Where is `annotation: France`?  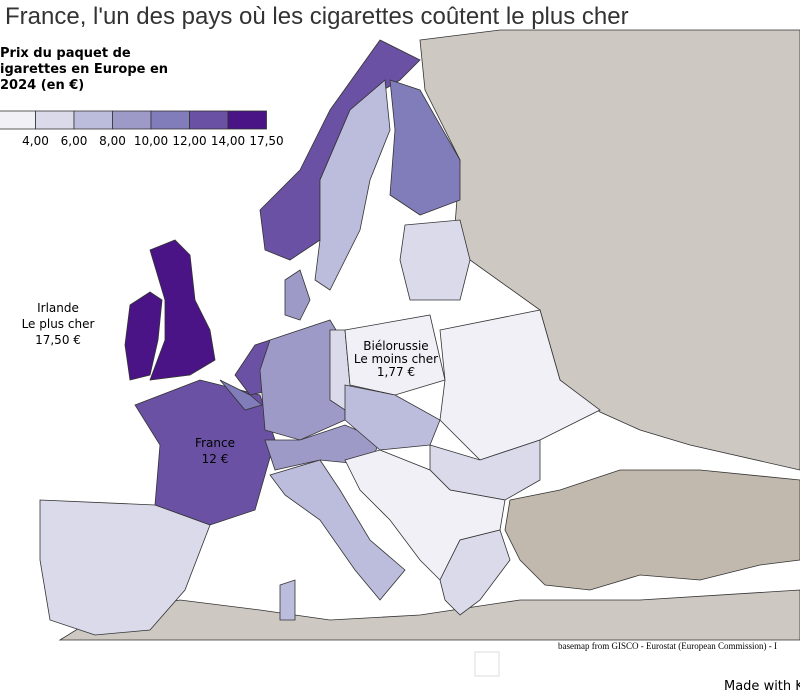 annotation: France is located at coordinates (215, 443).